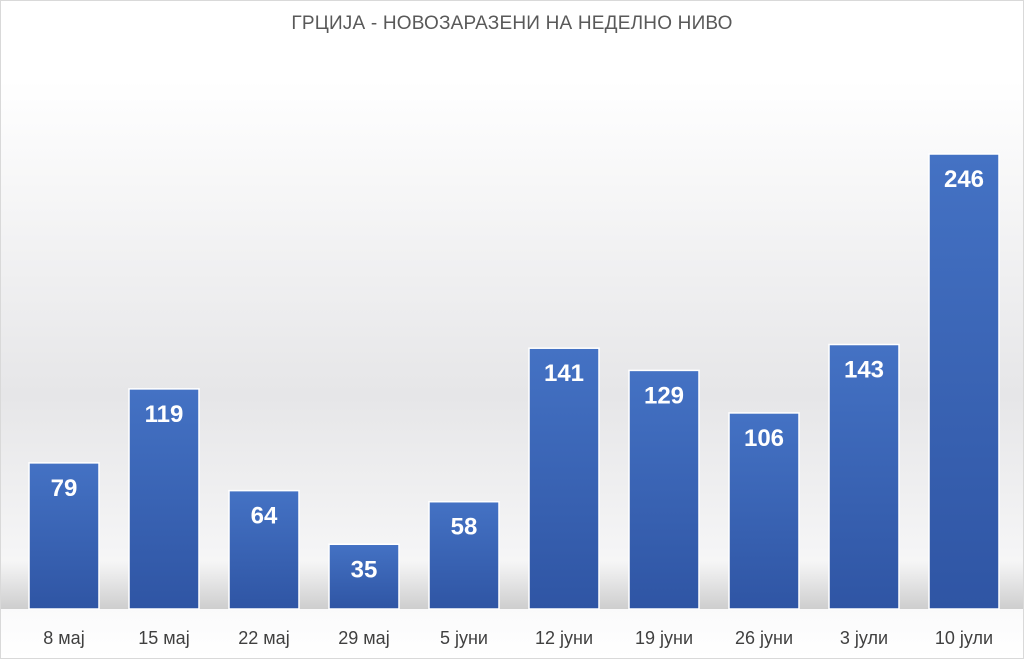  I want to click on data-label-10: 246, so click(964, 179).